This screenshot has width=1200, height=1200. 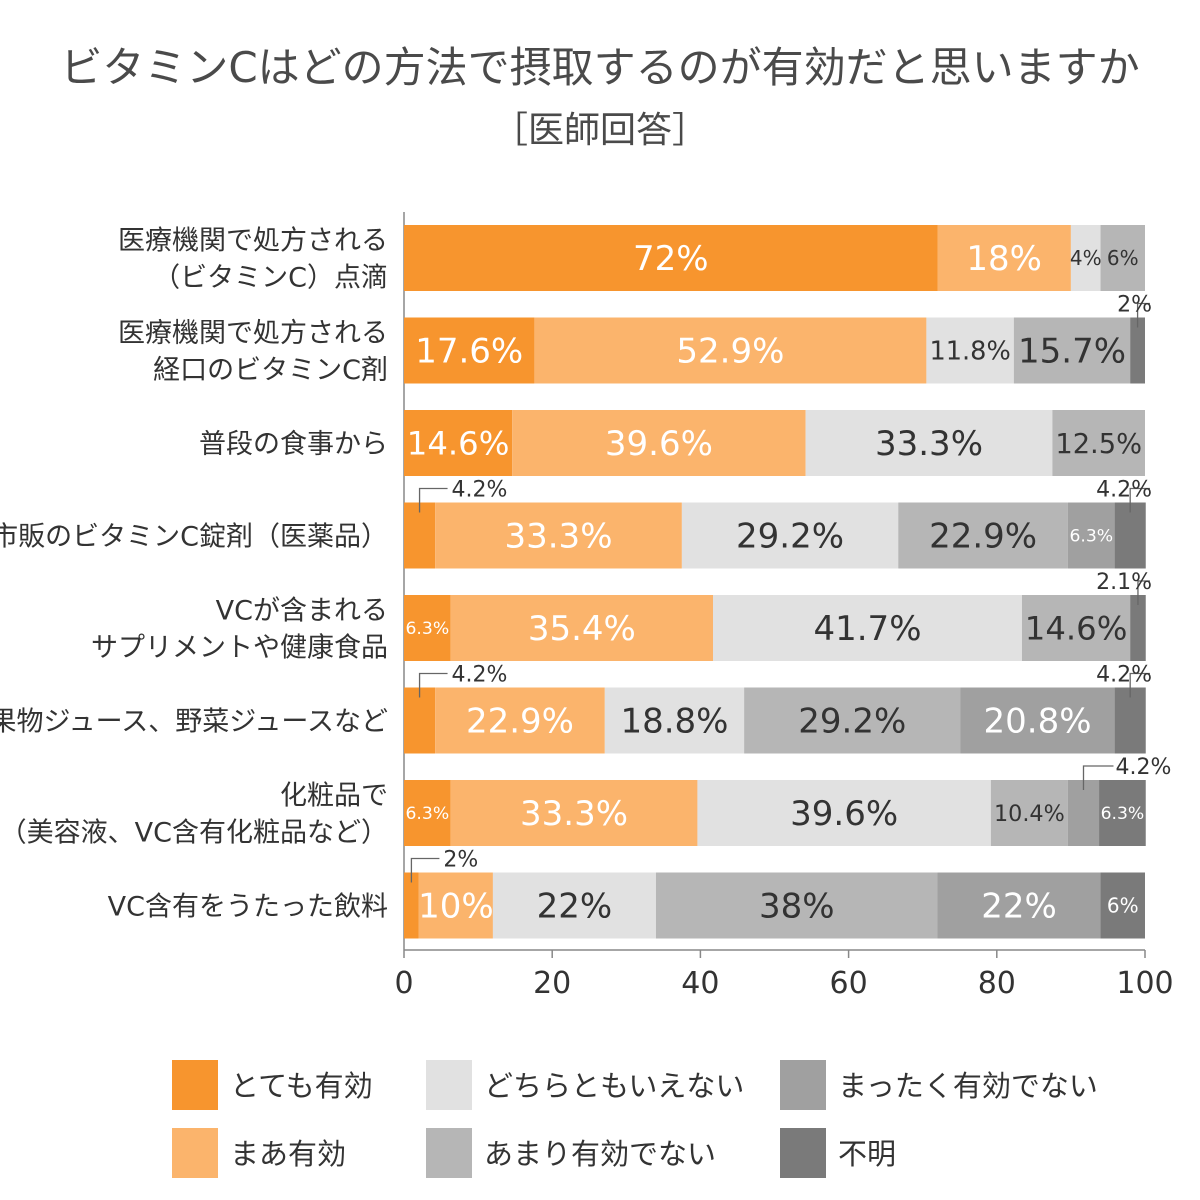 I want to click on category-label: 医療機関で処方される（ビタミンC）点滴, so click(x=253, y=260).